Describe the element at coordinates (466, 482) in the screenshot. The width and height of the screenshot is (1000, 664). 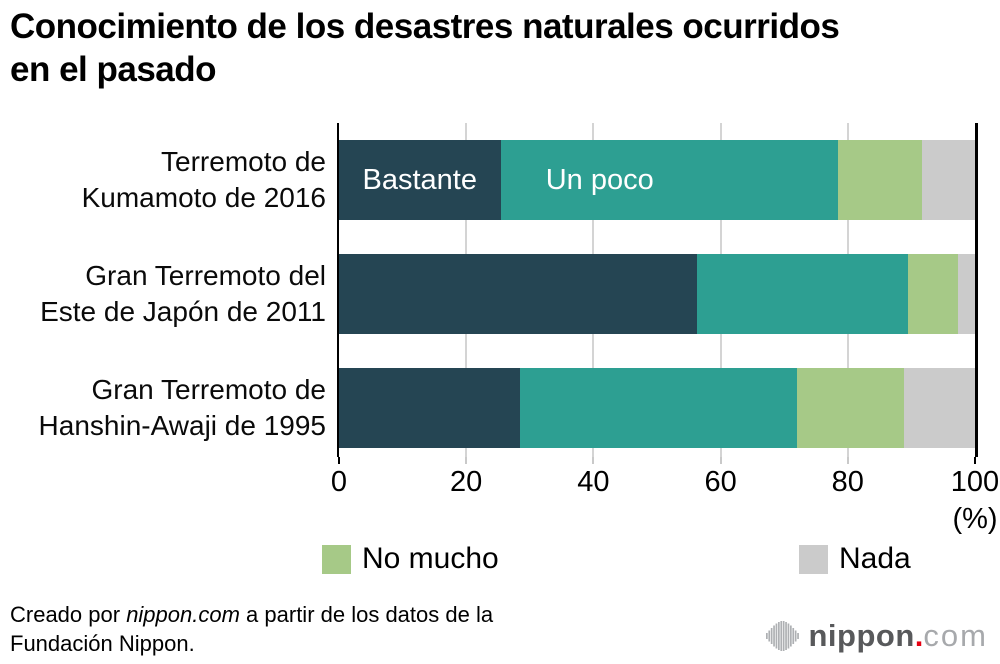
I see `x-tick-label-20: 20` at that location.